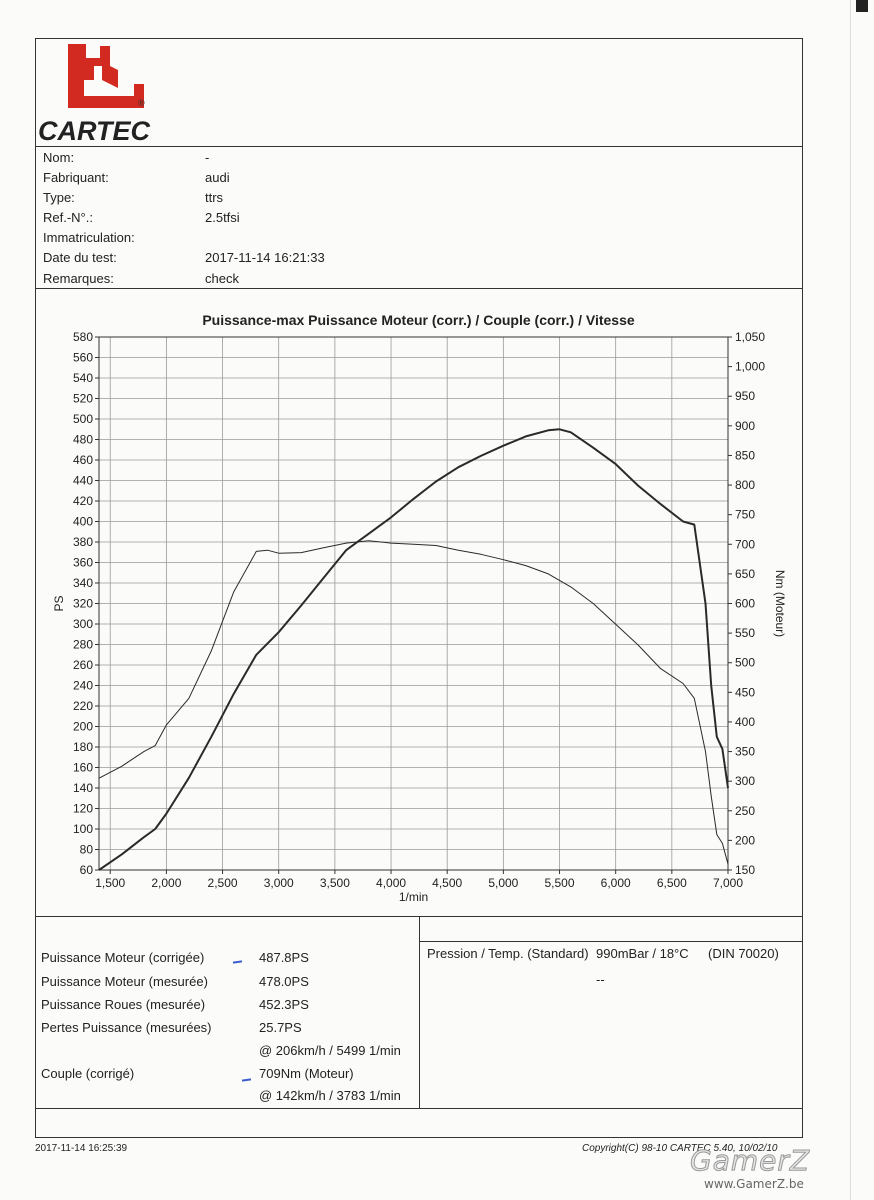 This screenshot has width=874, height=1200. Describe the element at coordinates (59, 197) in the screenshot. I see `info-label-type: Type:` at that location.